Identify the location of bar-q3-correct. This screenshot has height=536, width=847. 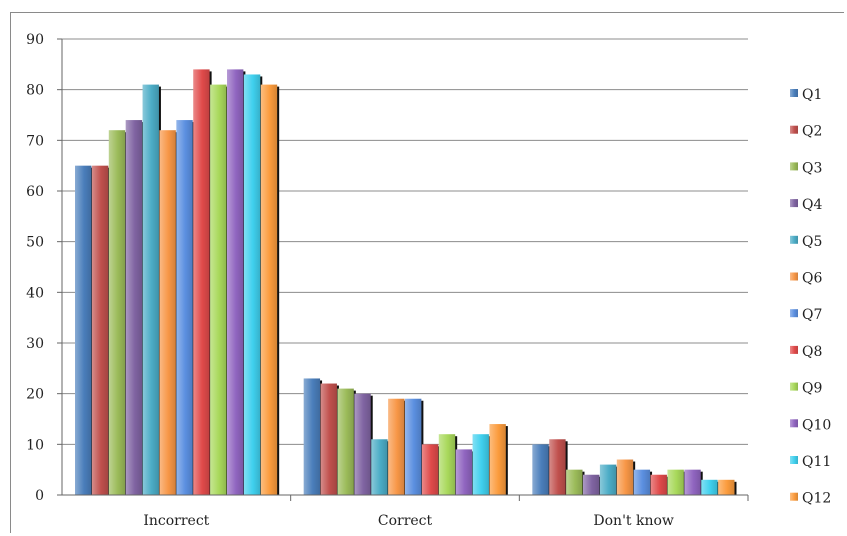
(345, 442).